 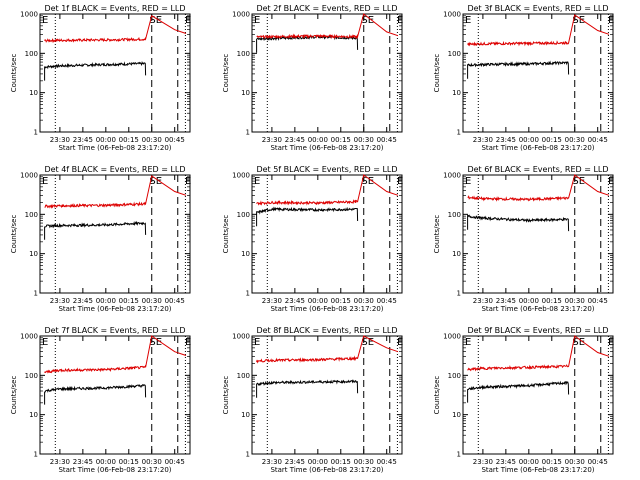 What do you see at coordinates (114, 8) in the screenshot?
I see `panel-title: Det 1f BLACK = Events, RED = LLD` at bounding box center [114, 8].